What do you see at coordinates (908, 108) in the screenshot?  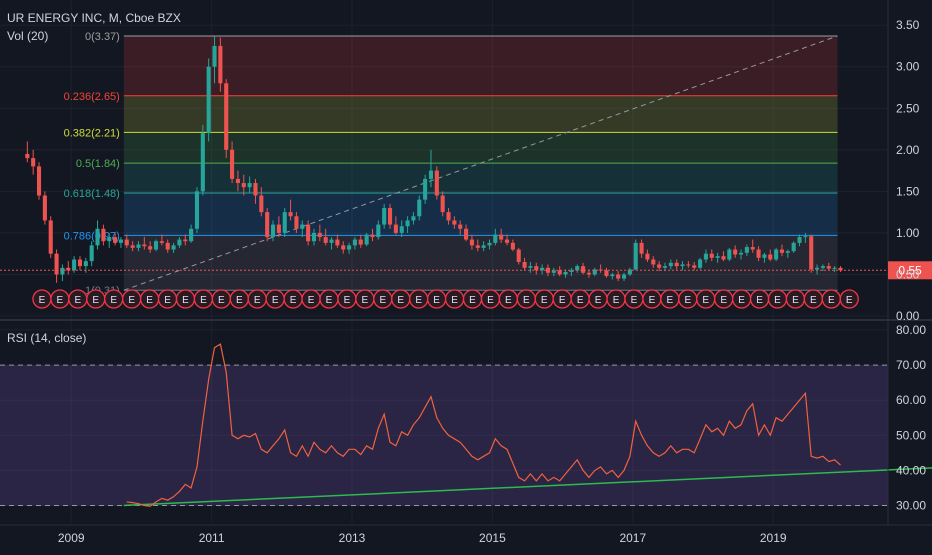 I see `price-axis-tick-label: 2.50` at bounding box center [908, 108].